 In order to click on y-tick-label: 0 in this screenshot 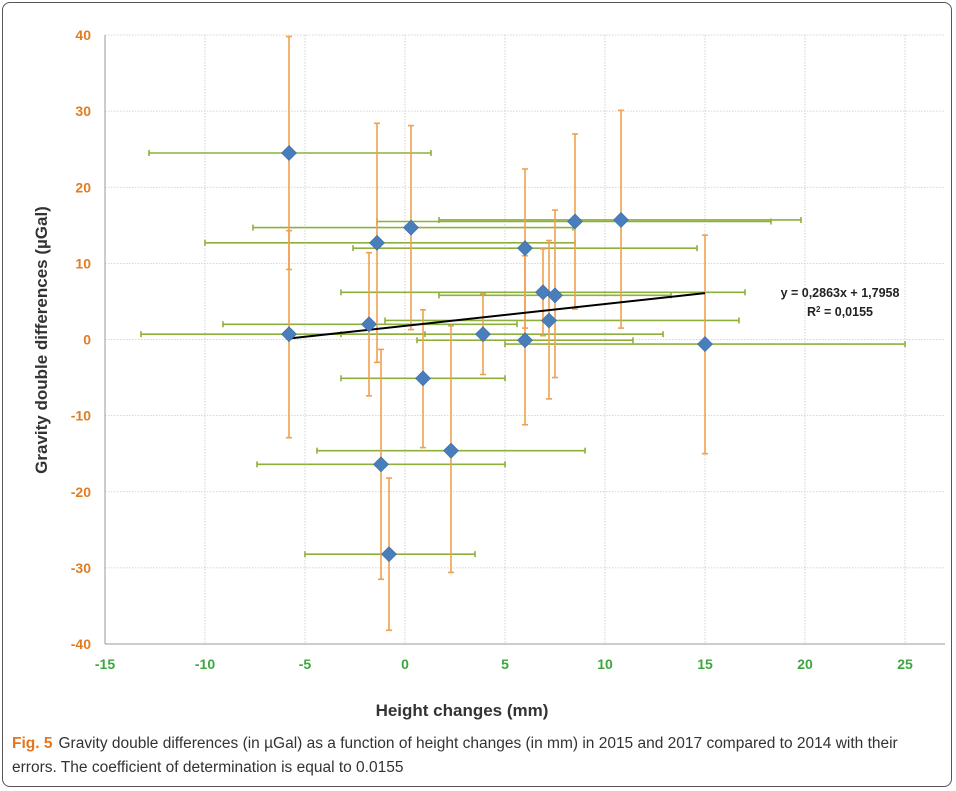, I will do `click(87, 340)`.